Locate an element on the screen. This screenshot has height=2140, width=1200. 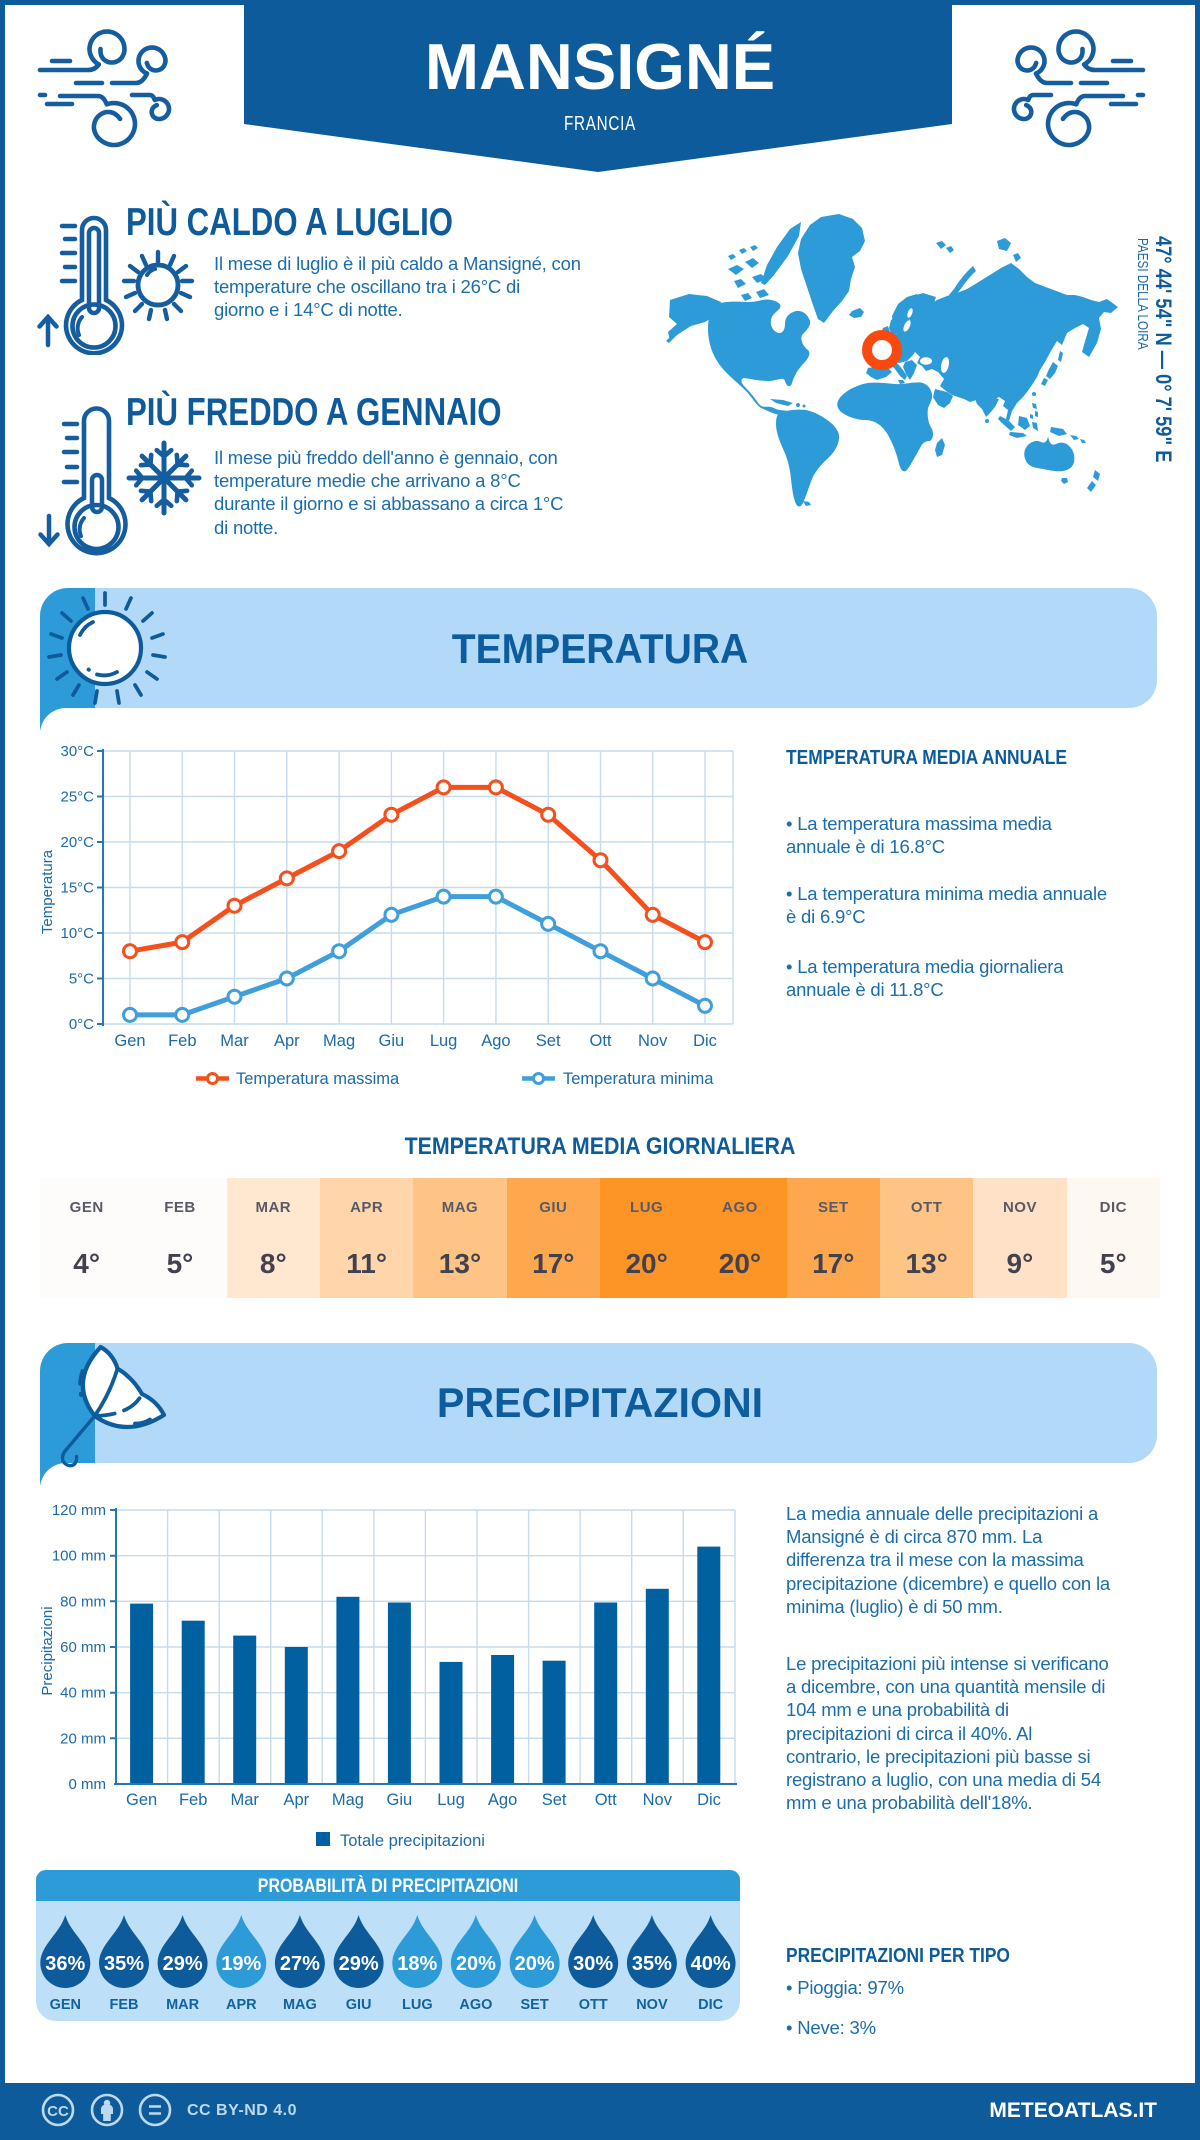
svg-text: 20 mm is located at coordinates (83, 1738).